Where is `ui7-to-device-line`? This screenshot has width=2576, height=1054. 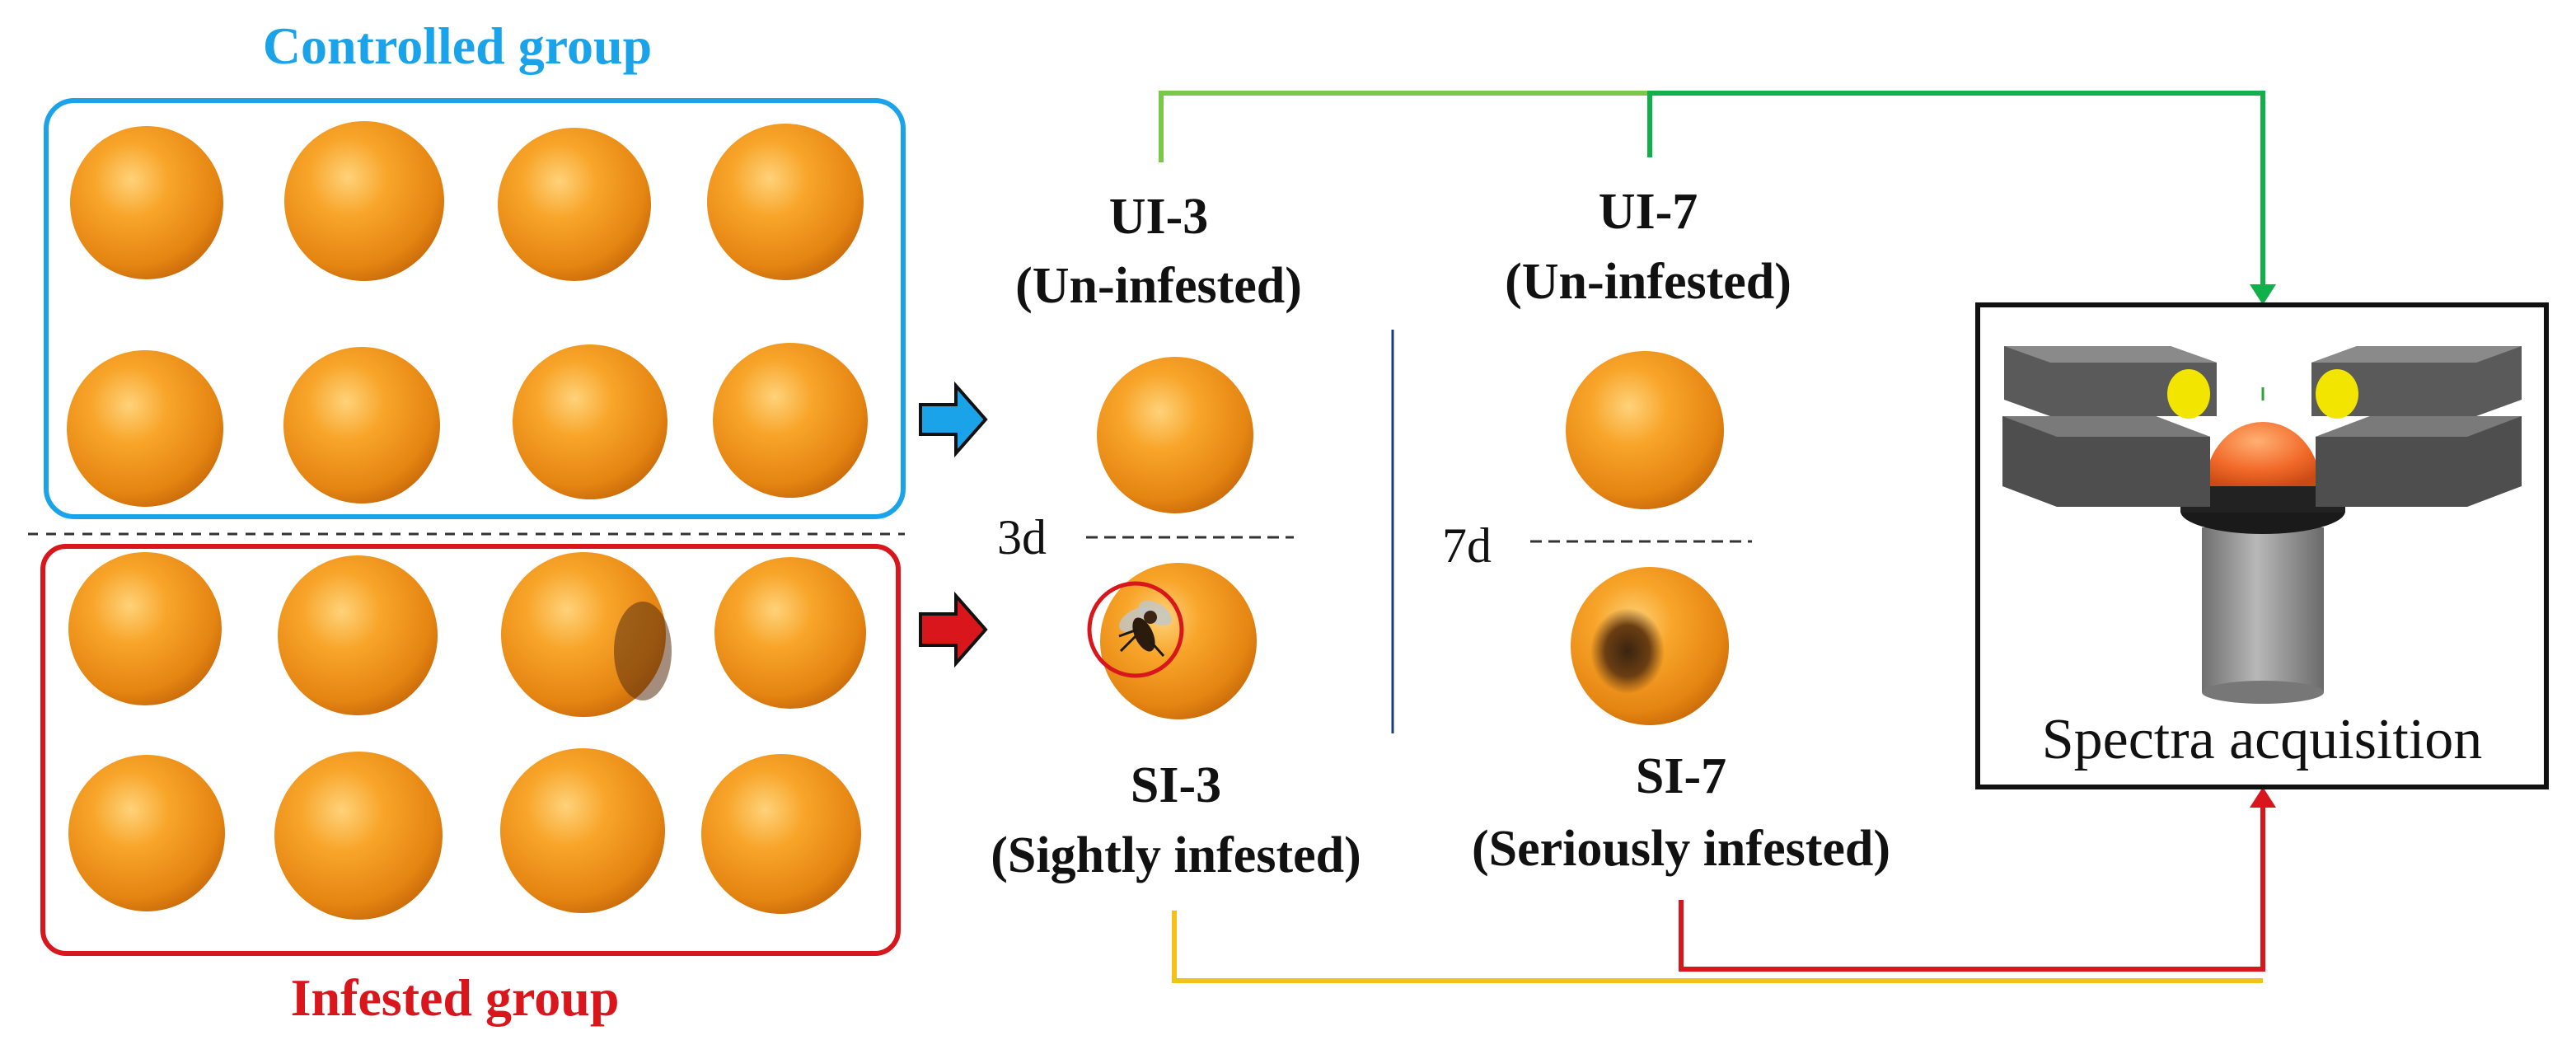
ui7-to-device-line is located at coordinates (1956, 191).